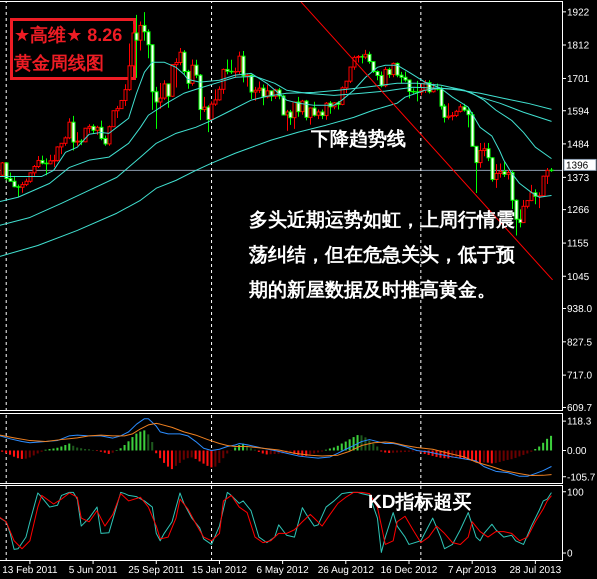 The width and height of the screenshot is (597, 579). What do you see at coordinates (579, 422) in the screenshot?
I see `y-tick-label: 118.3` at bounding box center [579, 422].